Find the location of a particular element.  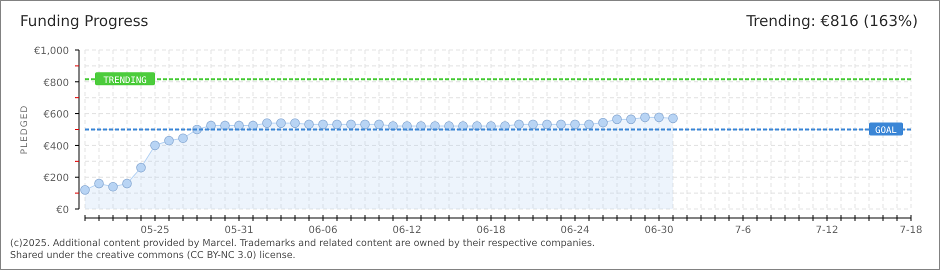

text: Shared under the creative commons (CC BY-NC 3.0) license. is located at coordinates (153, 255).